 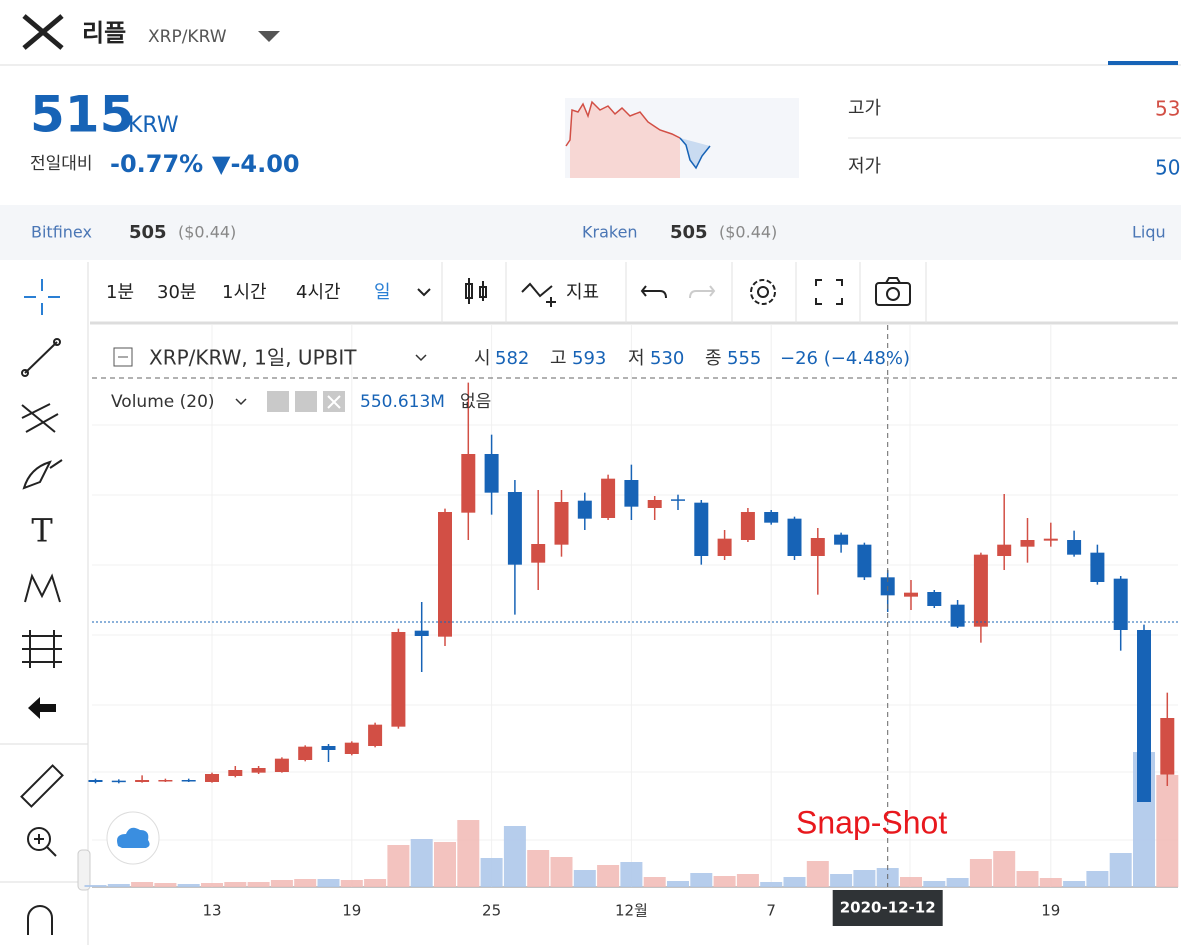 I want to click on currency: KRW, so click(x=153, y=125).